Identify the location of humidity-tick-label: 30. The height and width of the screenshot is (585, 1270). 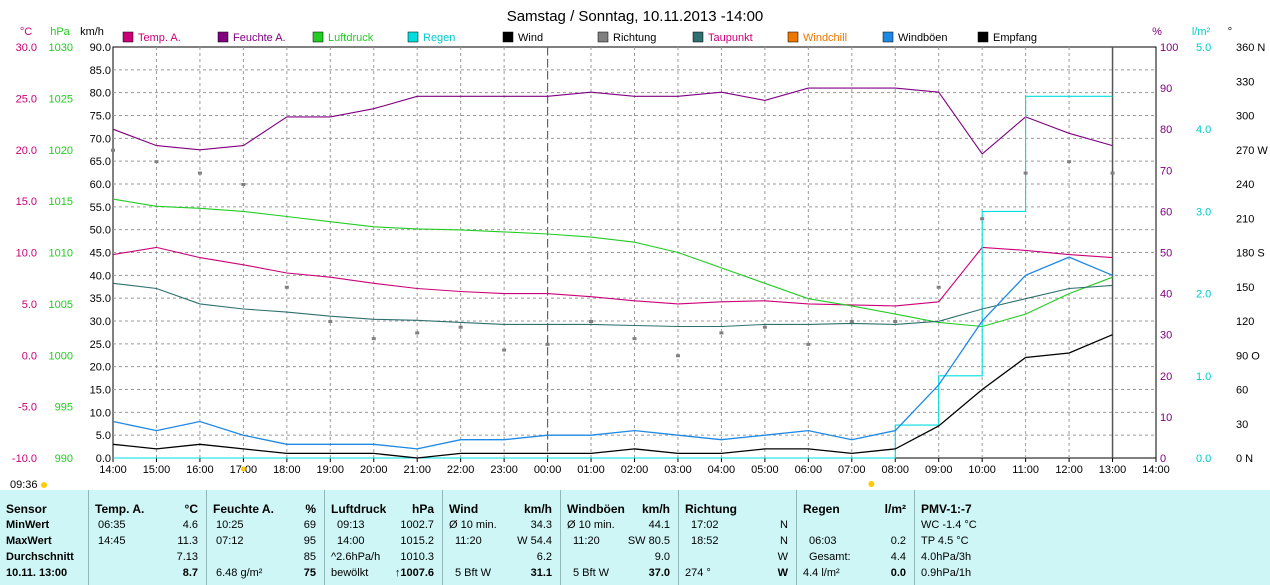
(1166, 336).